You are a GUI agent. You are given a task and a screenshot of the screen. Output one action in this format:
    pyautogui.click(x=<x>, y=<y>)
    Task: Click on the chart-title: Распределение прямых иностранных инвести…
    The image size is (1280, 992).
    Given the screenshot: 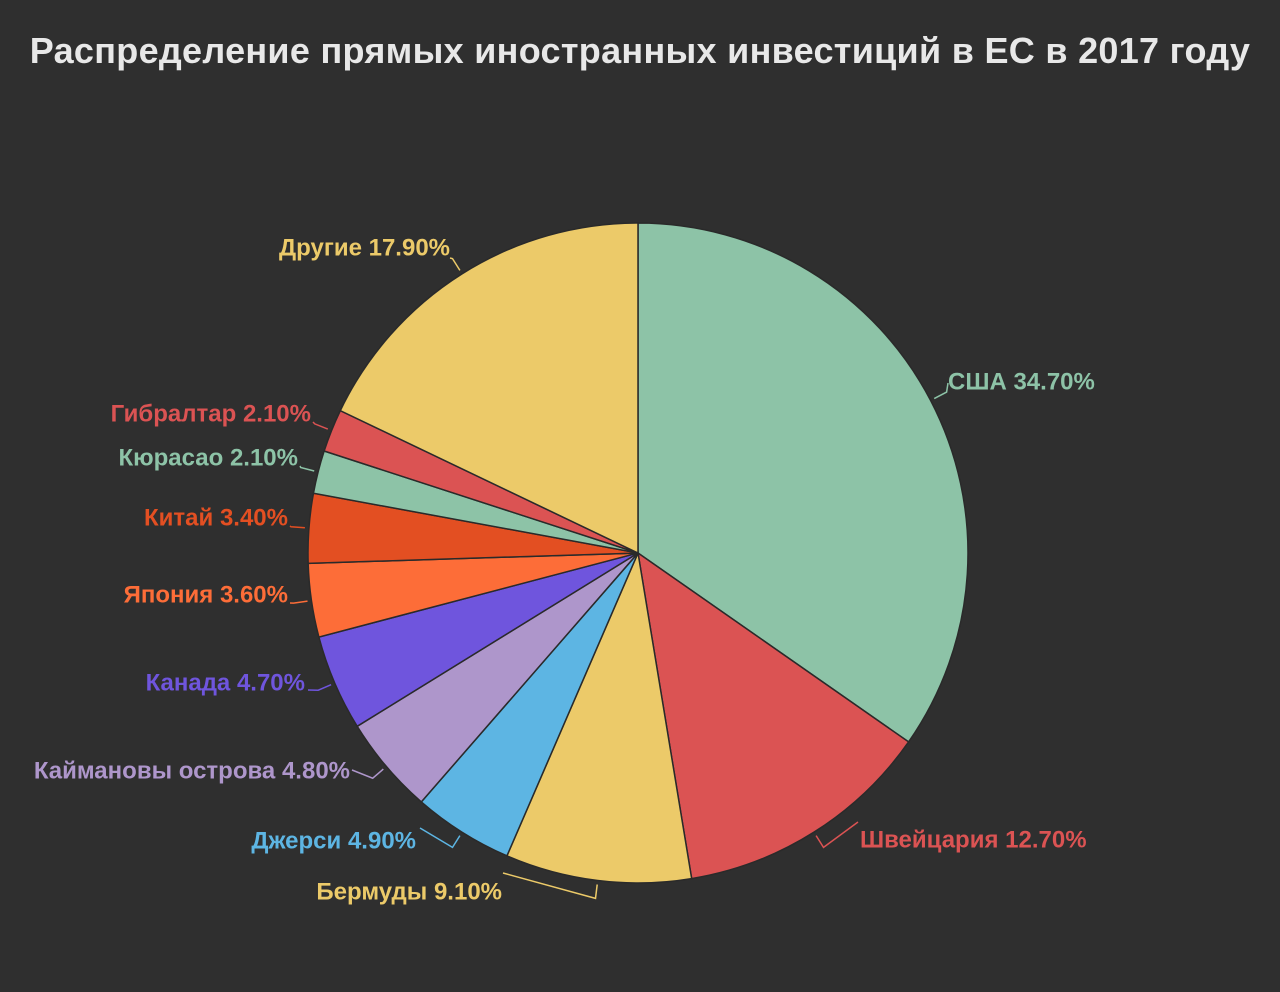 What is the action you would take?
    pyautogui.click(x=640, y=50)
    